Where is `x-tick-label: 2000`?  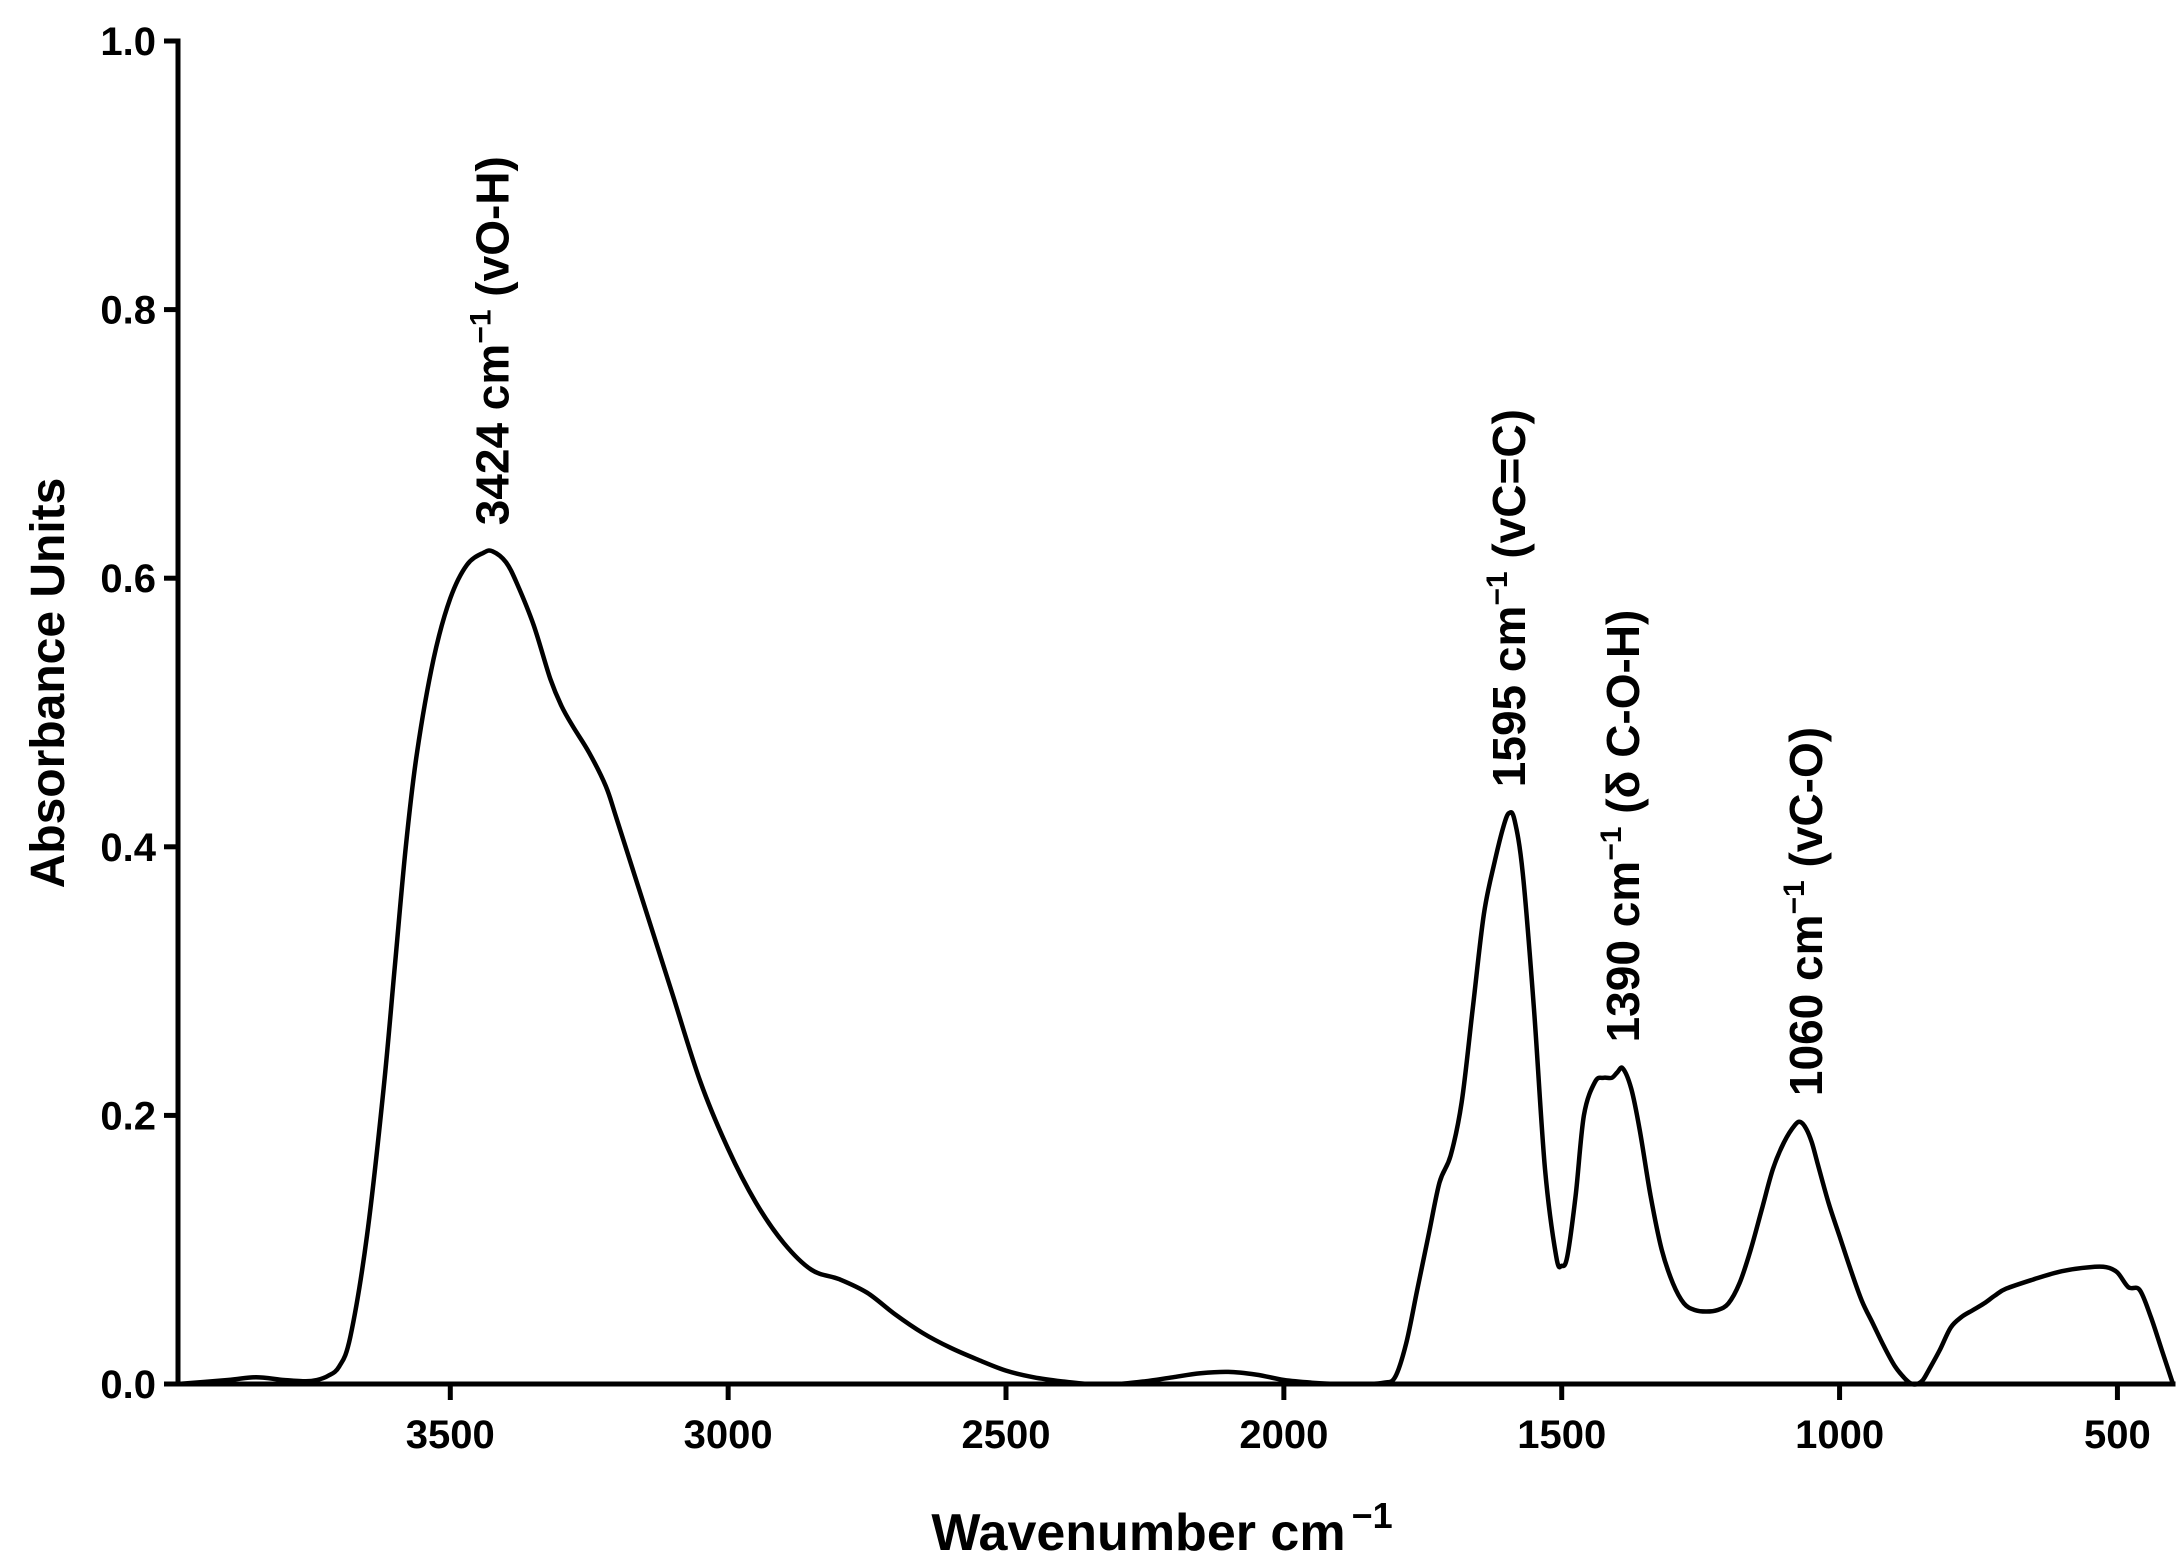
x-tick-label: 2000 is located at coordinates (1283, 1435).